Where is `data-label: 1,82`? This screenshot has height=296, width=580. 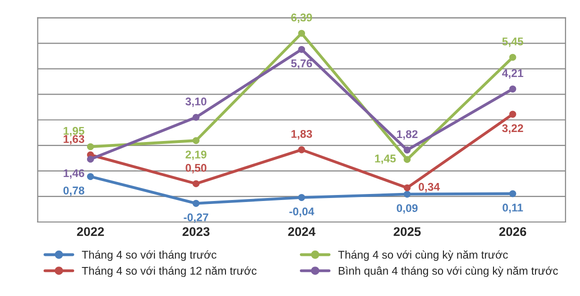
data-label: 1,82 is located at coordinates (407, 135).